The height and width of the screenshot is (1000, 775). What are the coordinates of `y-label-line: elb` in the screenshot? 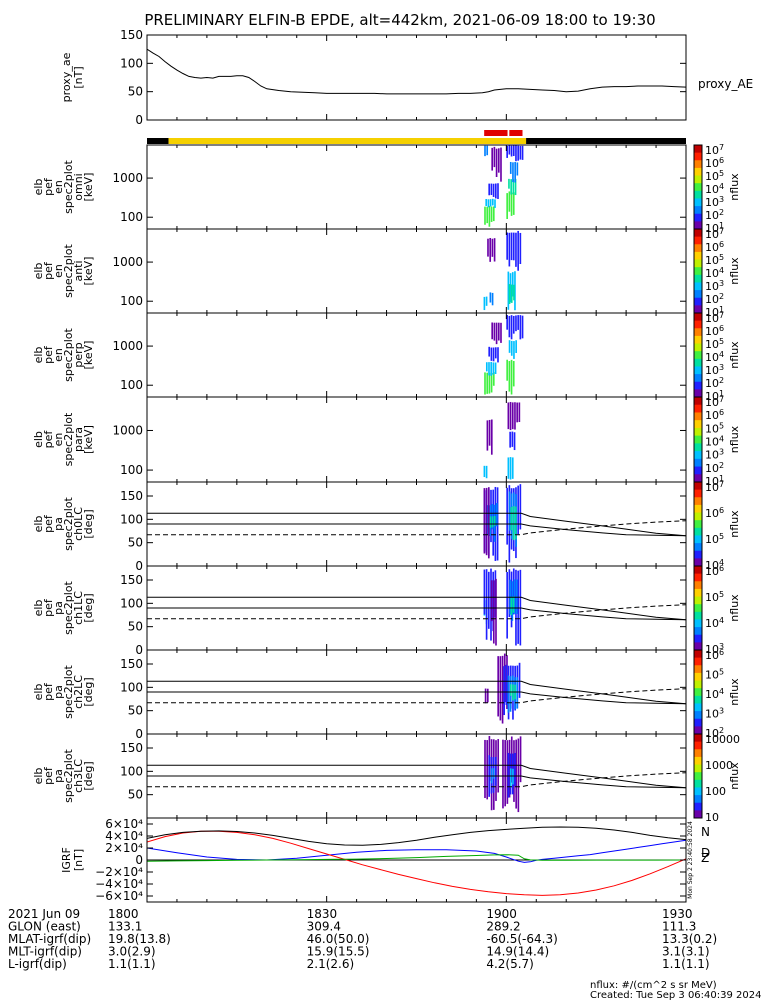 It's located at (38, 776).